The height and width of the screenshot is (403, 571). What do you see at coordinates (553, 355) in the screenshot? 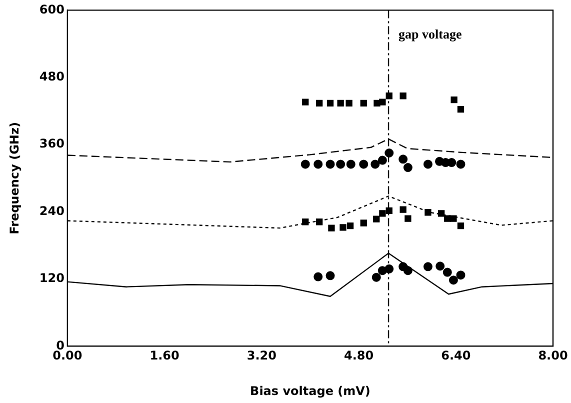
I see `x-tick-label: 8.00` at bounding box center [553, 355].